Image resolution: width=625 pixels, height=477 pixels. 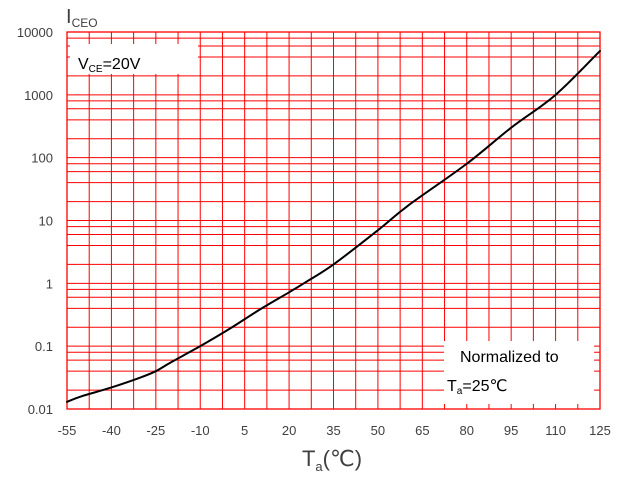 What do you see at coordinates (319, 466) in the screenshot?
I see `x-axis-label-sub: a` at bounding box center [319, 466].